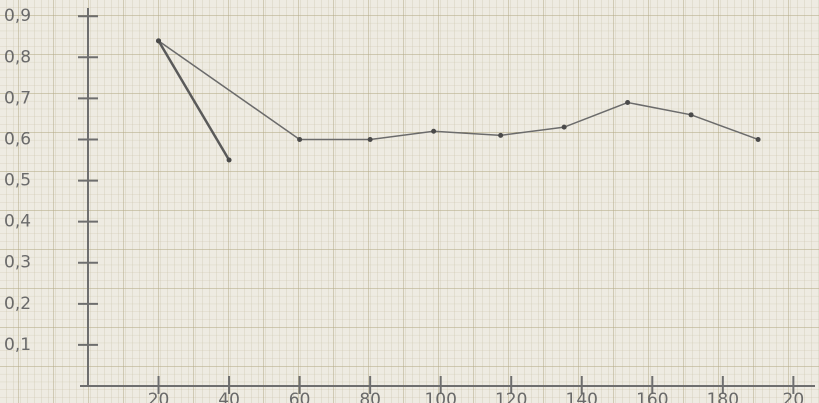 This screenshot has height=403, width=819. I want to click on y-tick-label: 0,8, so click(17, 57).